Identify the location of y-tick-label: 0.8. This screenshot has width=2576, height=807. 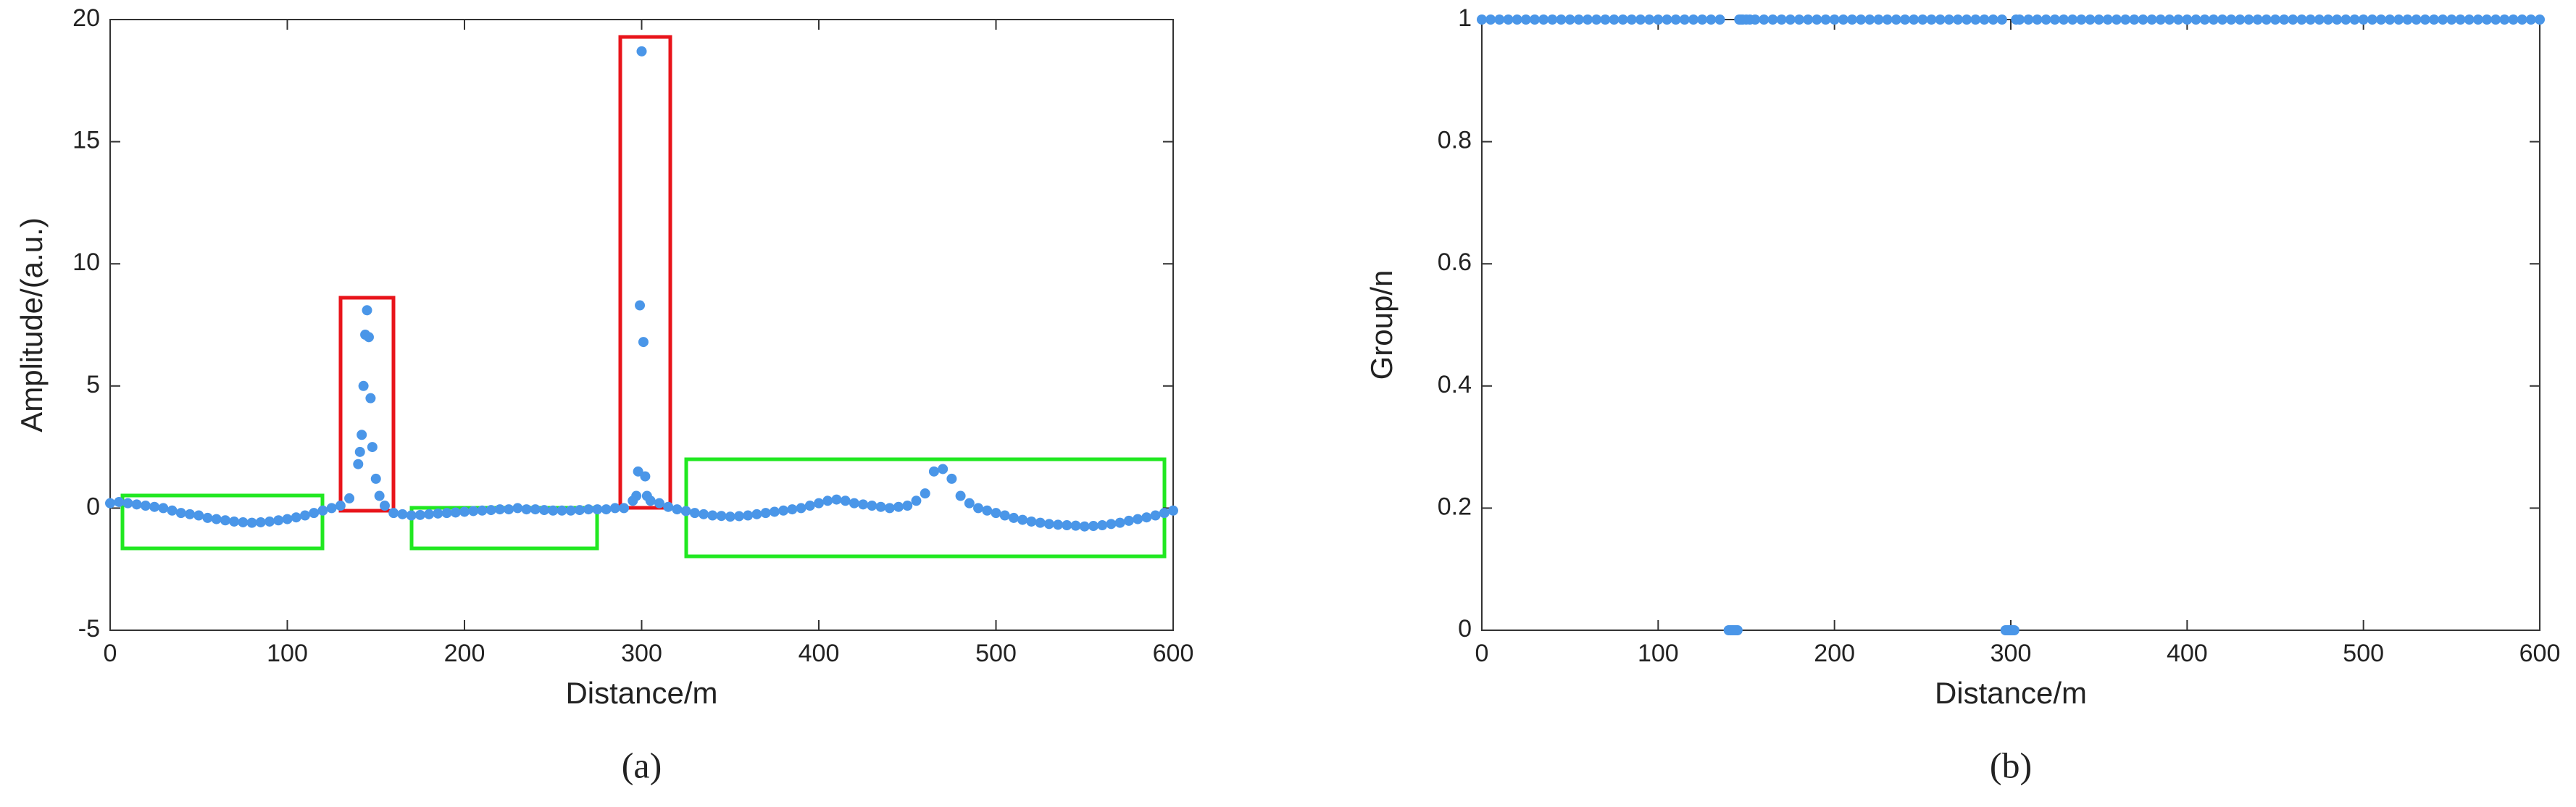
(1455, 140).